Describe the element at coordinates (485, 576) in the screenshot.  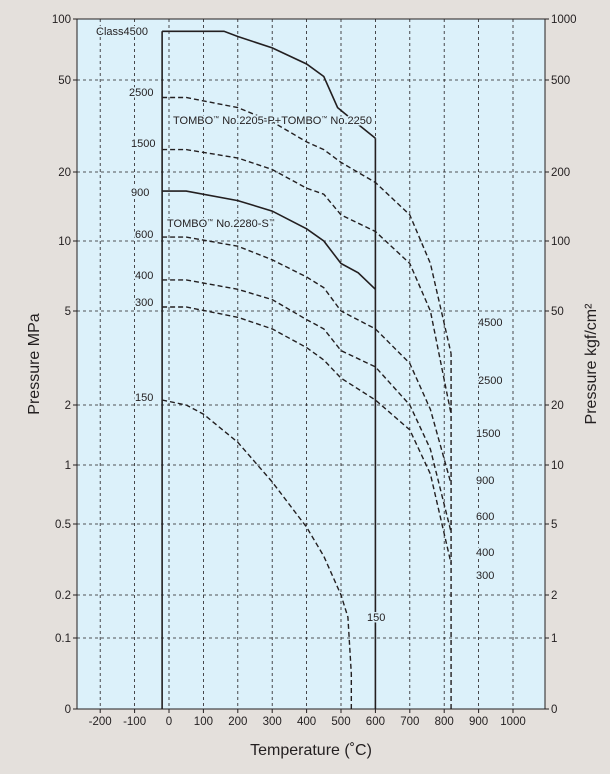
I see `end-label-300: 300` at that location.